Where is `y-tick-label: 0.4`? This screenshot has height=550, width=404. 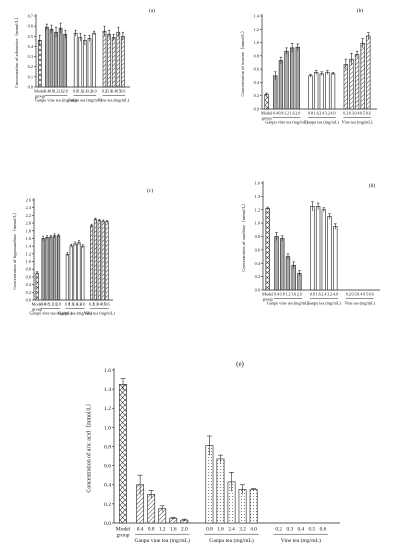
y-tick-label: 0.4 is located at coordinates (258, 263).